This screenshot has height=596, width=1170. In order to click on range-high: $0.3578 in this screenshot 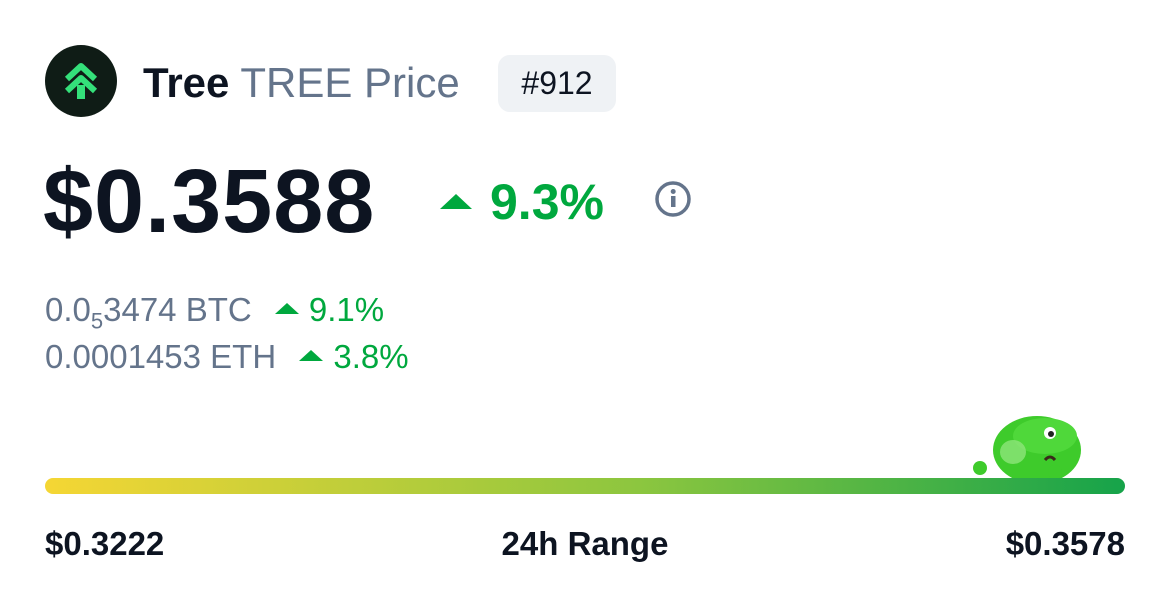, I will do `click(1065, 543)`.